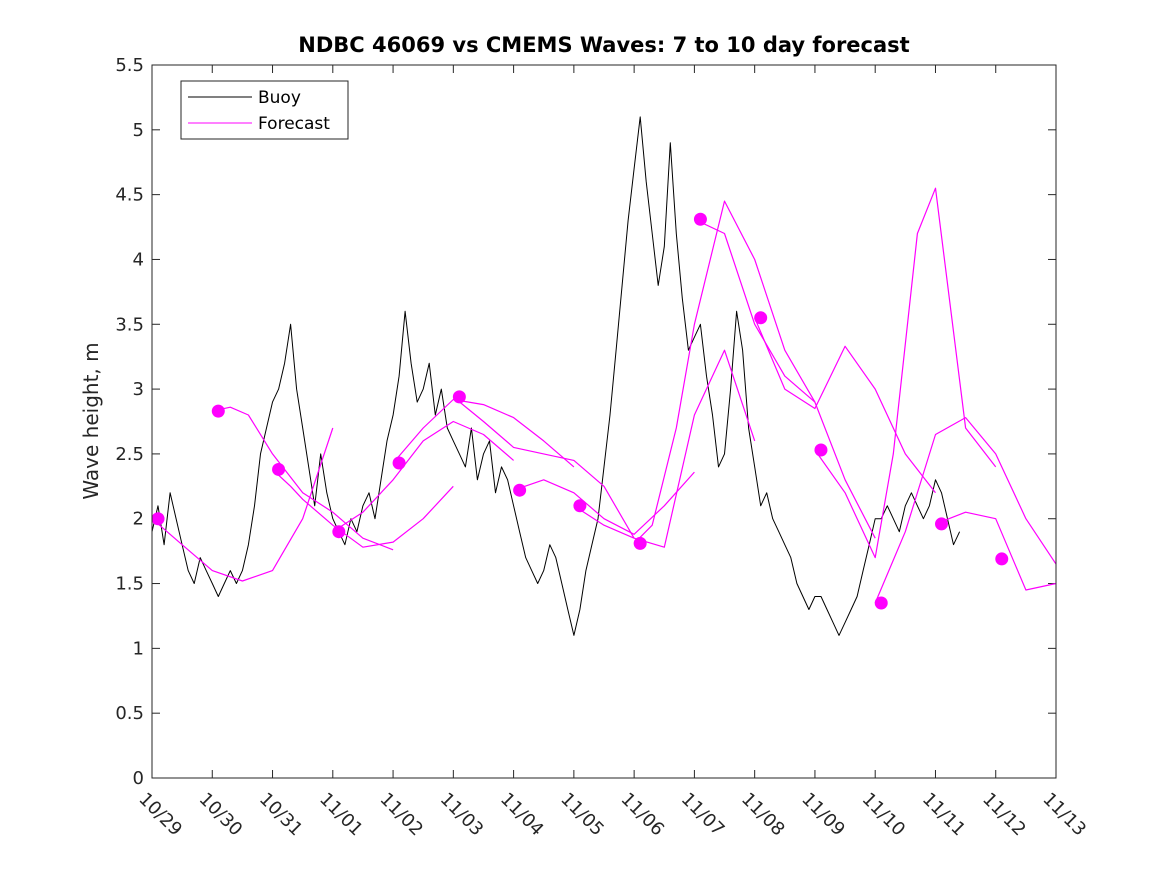 The image size is (1167, 875). What do you see at coordinates (138, 648) in the screenshot?
I see `y-tick-label: 1` at bounding box center [138, 648].